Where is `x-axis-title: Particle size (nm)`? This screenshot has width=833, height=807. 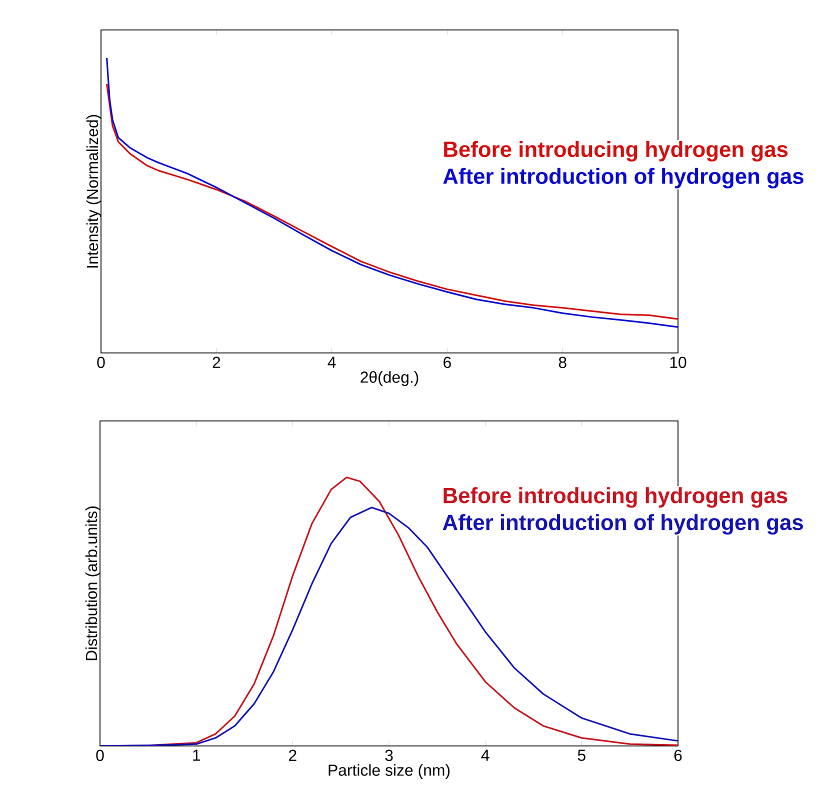 x-axis-title: Particle size (nm) is located at coordinates (389, 771).